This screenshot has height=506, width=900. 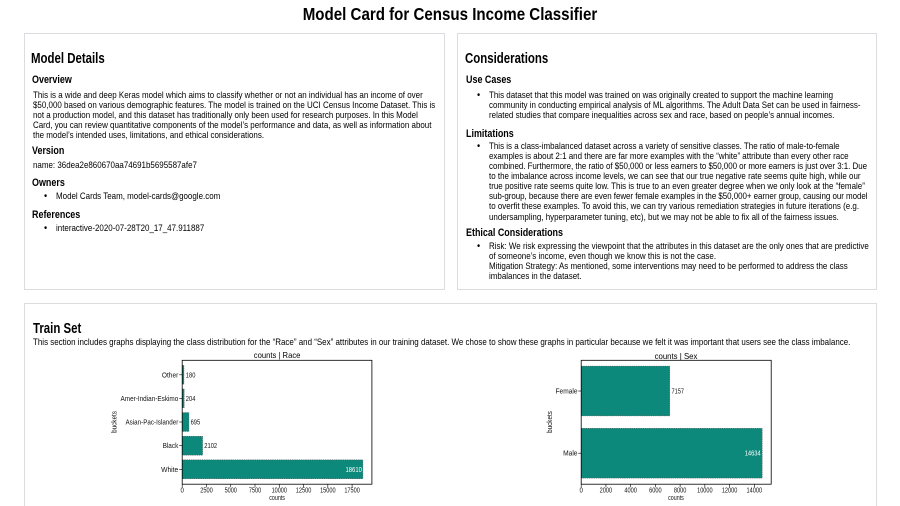 What do you see at coordinates (191, 375) in the screenshot?
I see `svg-text: 180` at bounding box center [191, 375].